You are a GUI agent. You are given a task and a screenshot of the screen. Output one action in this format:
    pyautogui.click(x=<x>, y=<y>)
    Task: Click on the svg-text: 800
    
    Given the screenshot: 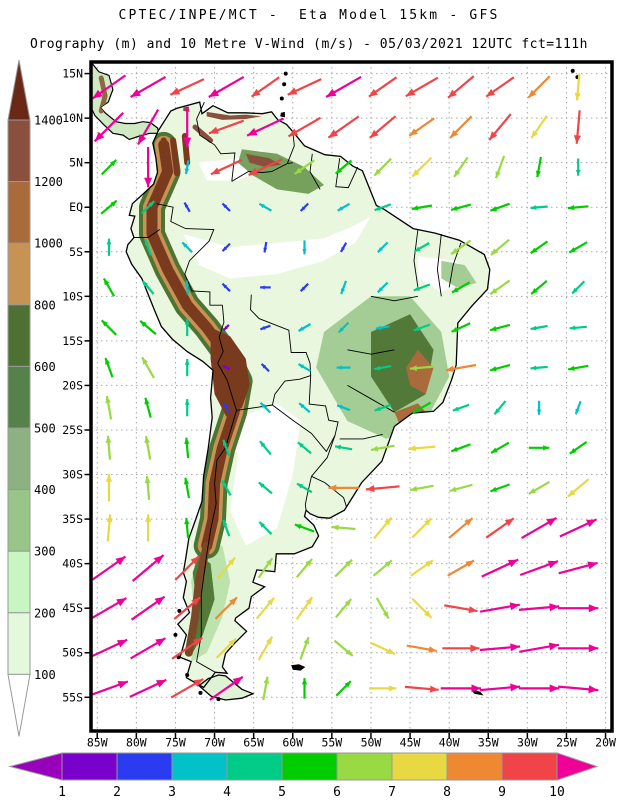 What is the action you would take?
    pyautogui.click(x=45, y=305)
    